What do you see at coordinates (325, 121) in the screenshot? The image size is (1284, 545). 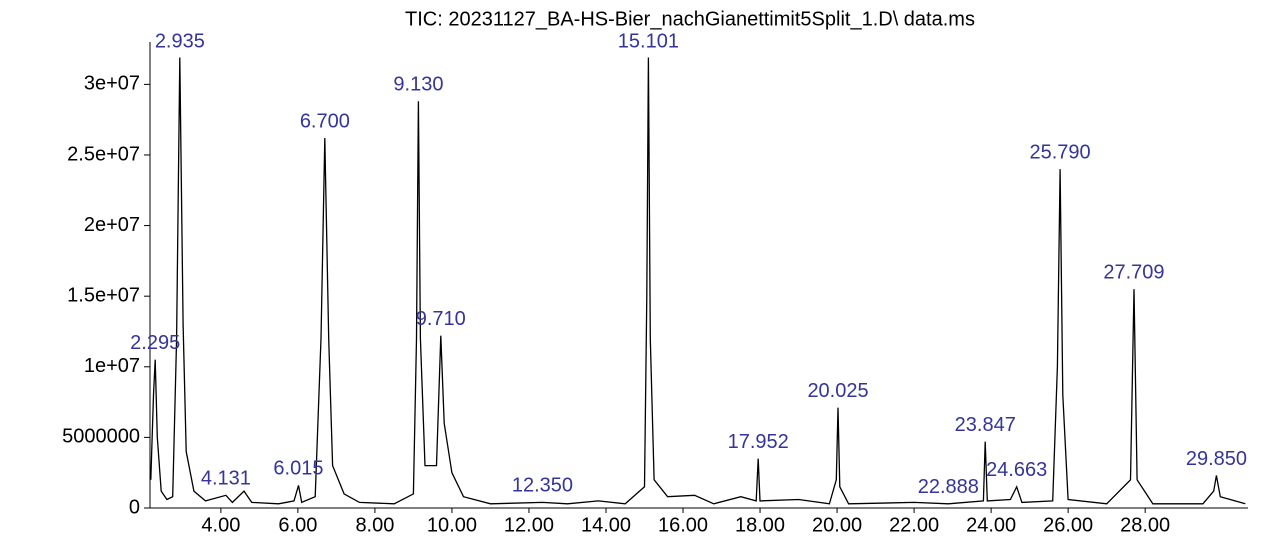 I see `peak-label: 6.700` at bounding box center [325, 121].